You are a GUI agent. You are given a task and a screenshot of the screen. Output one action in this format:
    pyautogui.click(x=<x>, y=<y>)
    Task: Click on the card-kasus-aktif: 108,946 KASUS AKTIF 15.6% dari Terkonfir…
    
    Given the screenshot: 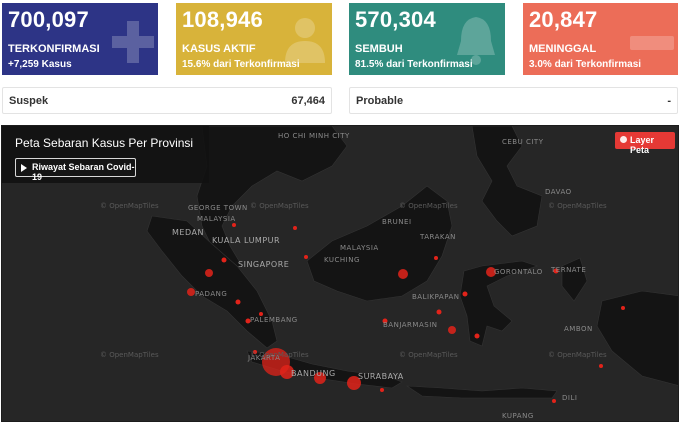 What is the action you would take?
    pyautogui.click(x=254, y=39)
    